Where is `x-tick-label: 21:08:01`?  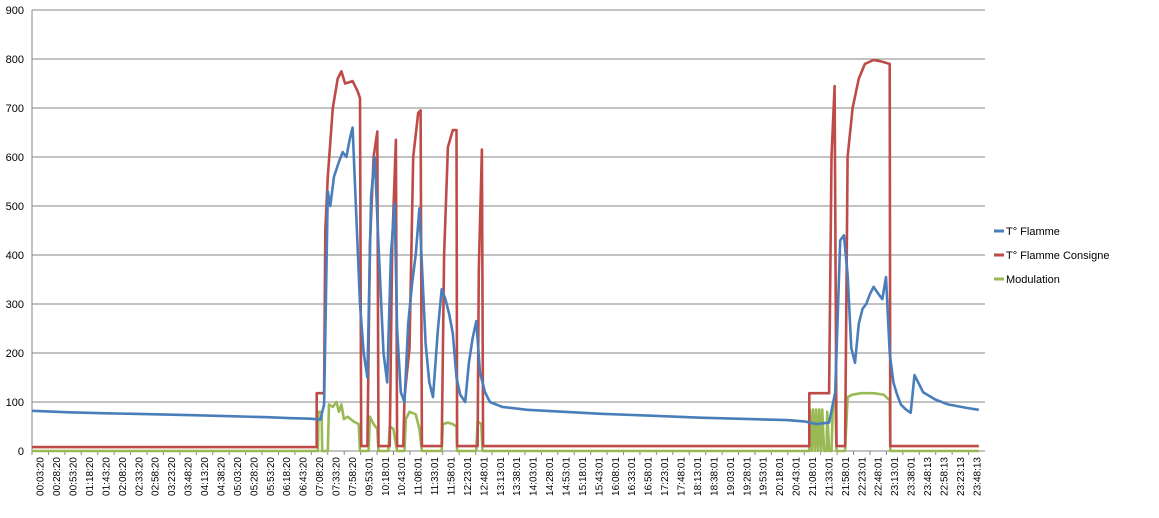 x-tick-label: 21:08:01 is located at coordinates (813, 476).